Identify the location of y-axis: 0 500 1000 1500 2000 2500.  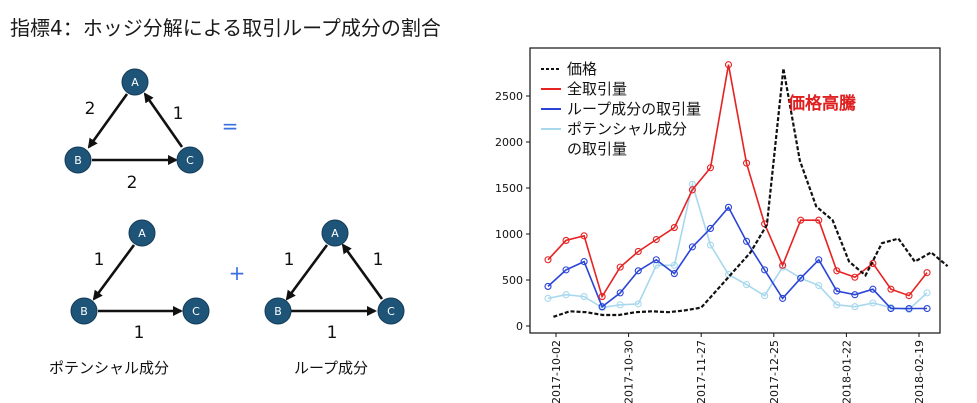
(512, 211).